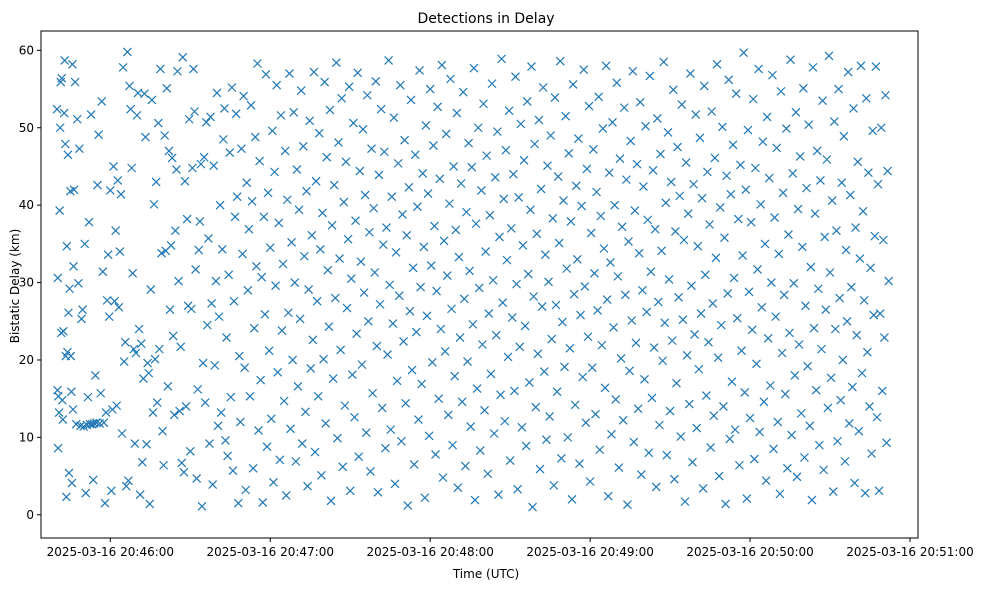  Describe the element at coordinates (485, 574) in the screenshot. I see `x-axis-title: Time (UTC)` at that location.